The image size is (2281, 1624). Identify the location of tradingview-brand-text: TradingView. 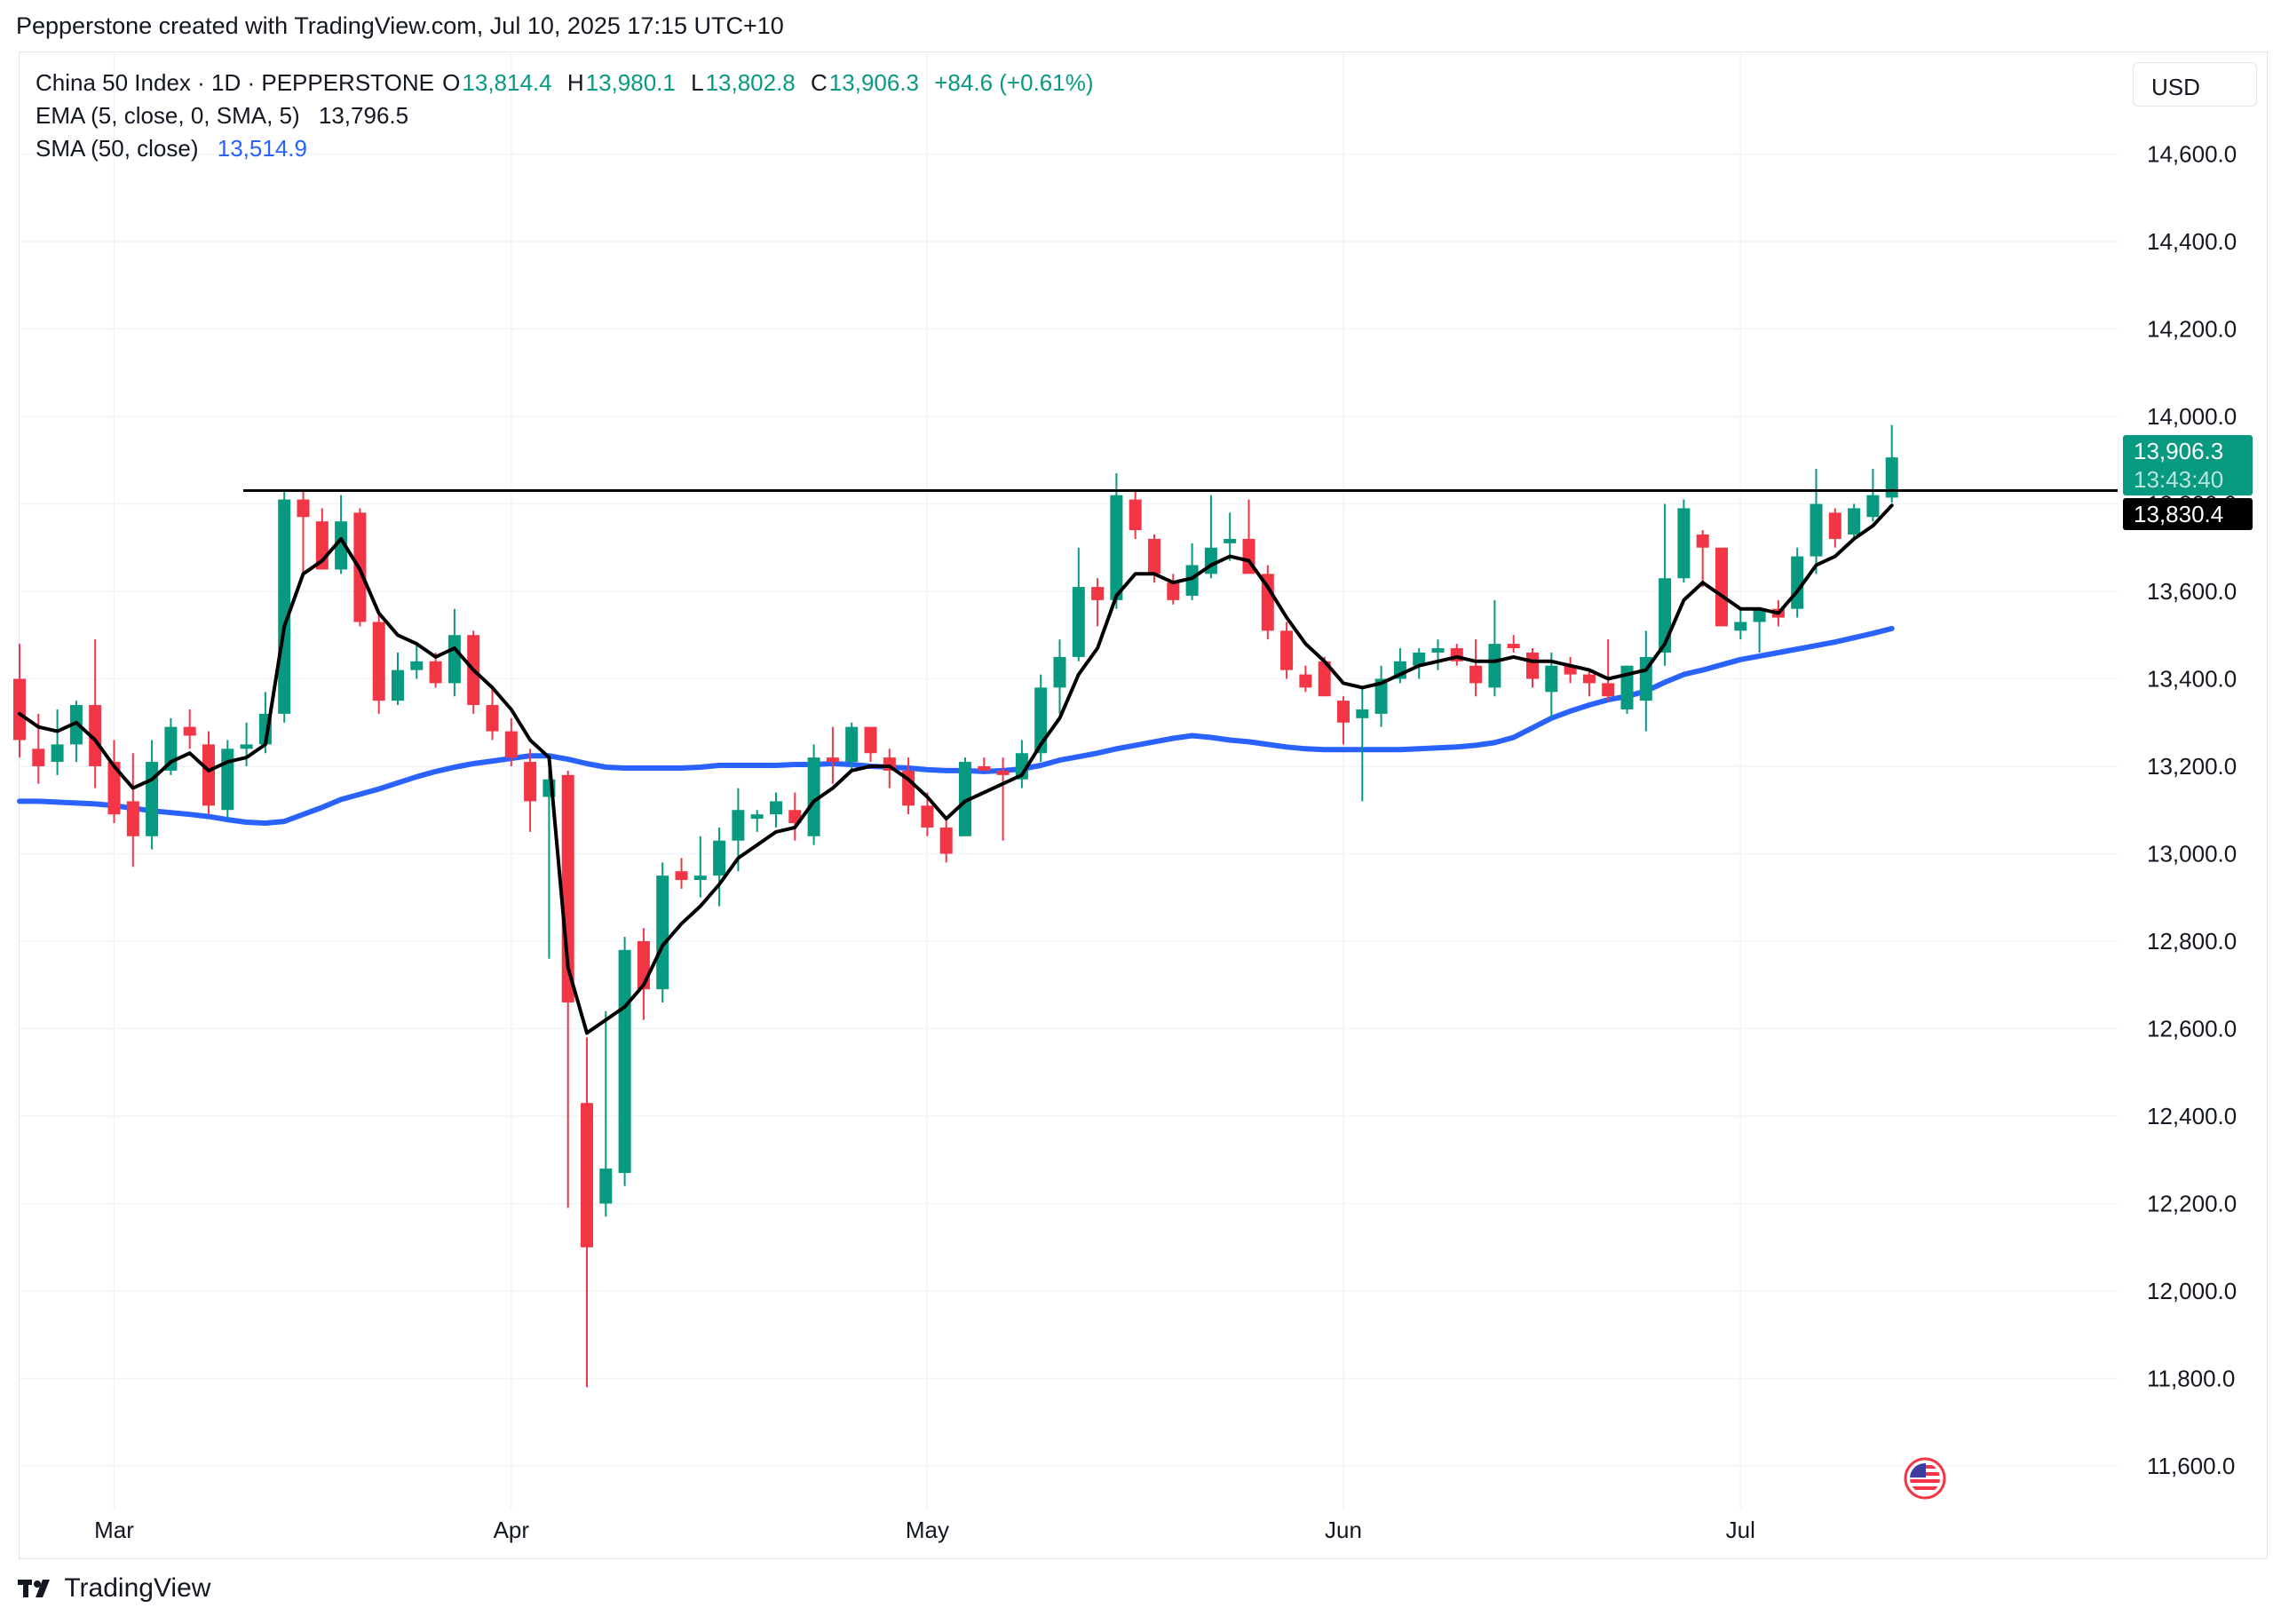
(137, 1588).